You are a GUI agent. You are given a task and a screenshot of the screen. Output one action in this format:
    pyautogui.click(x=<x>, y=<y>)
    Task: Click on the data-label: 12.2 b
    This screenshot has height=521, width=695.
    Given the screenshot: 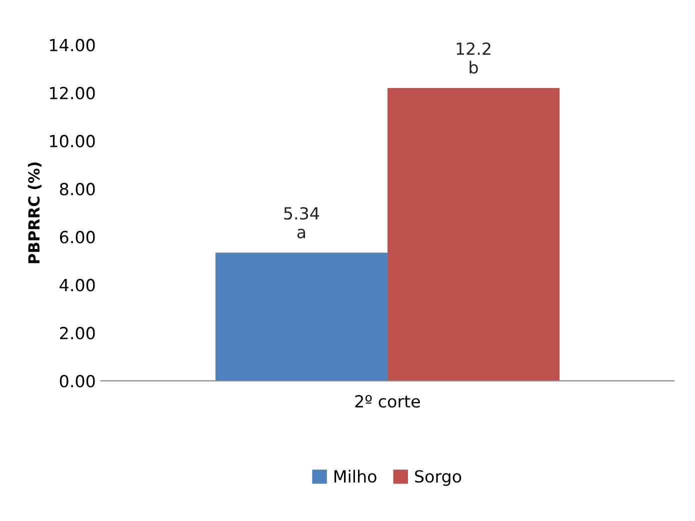 What is the action you would take?
    pyautogui.click(x=473, y=58)
    